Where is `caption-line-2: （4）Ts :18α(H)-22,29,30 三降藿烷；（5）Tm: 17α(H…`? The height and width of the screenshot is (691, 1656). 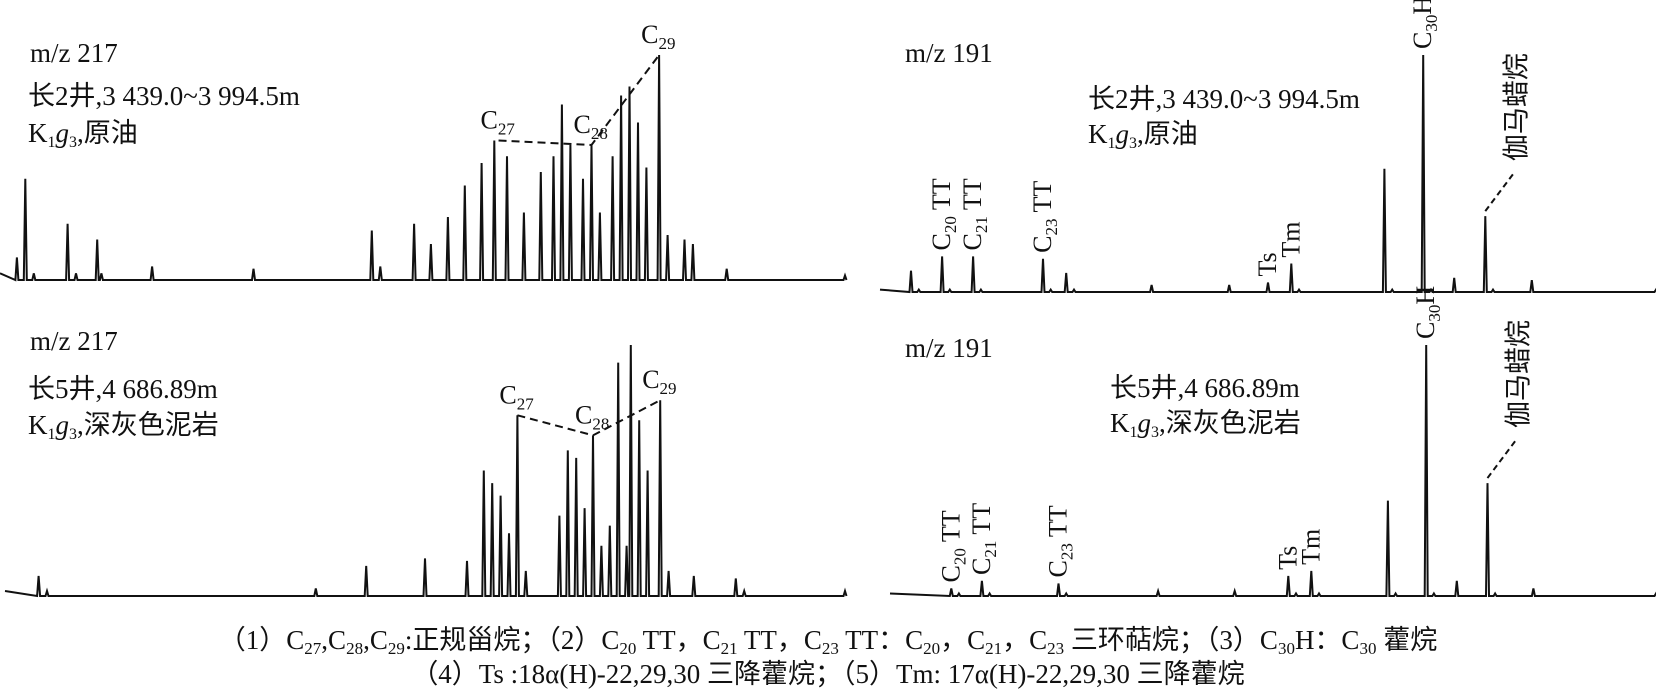
caption-line-2: （4）Ts :18α(H)-22,29,30 三降藿烷；（5）Tm: 17α(H… is located at coordinates (828, 674).